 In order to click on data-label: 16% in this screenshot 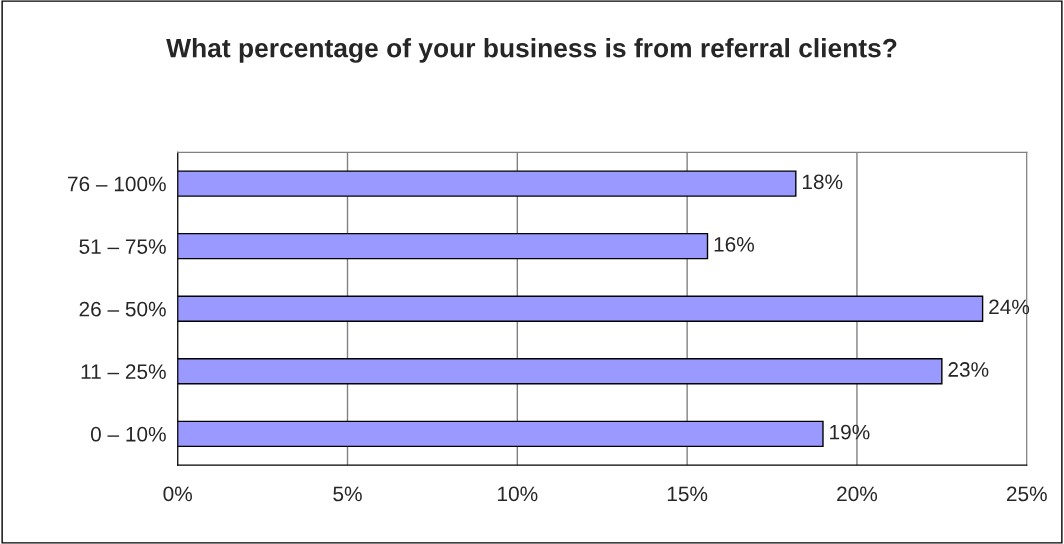, I will do `click(734, 244)`.